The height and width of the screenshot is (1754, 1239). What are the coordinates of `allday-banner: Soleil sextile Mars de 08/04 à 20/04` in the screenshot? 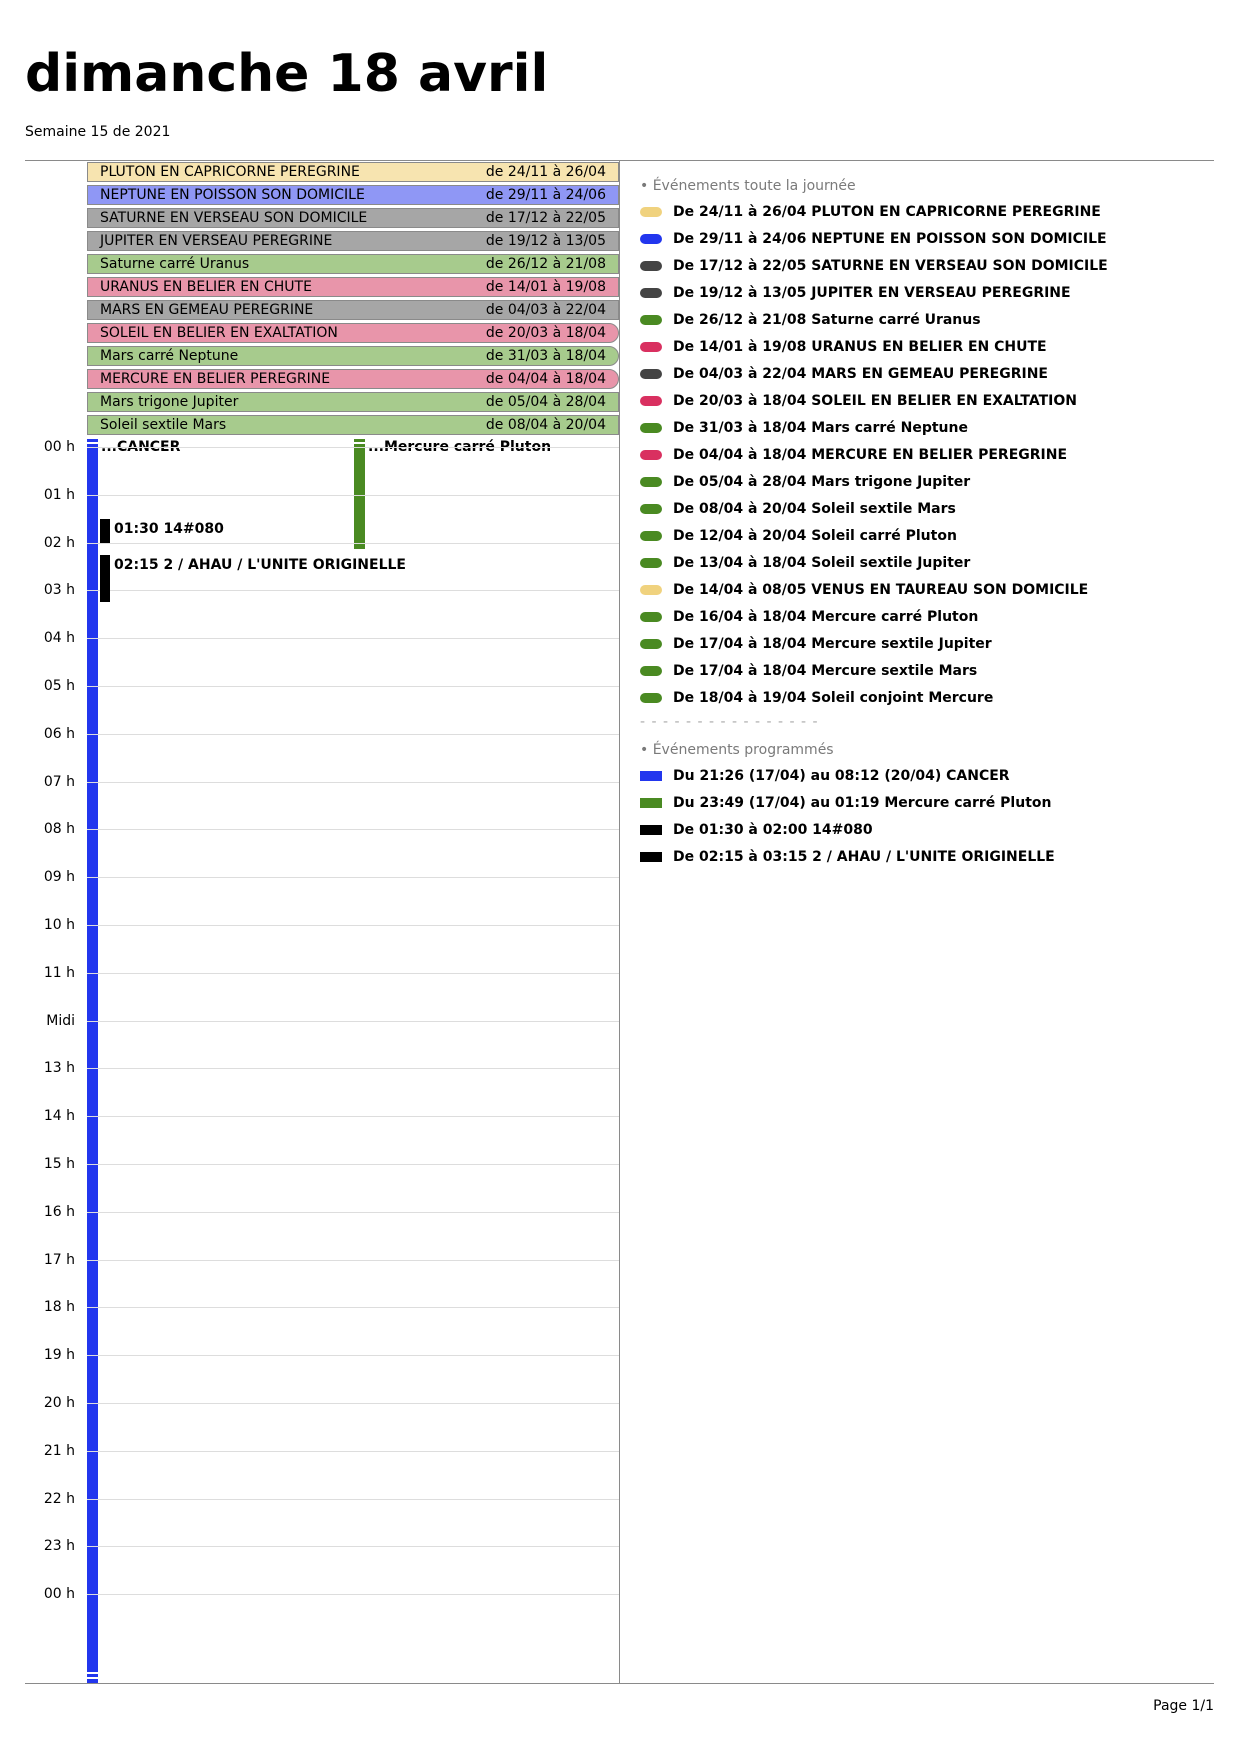 It's located at (353, 425).